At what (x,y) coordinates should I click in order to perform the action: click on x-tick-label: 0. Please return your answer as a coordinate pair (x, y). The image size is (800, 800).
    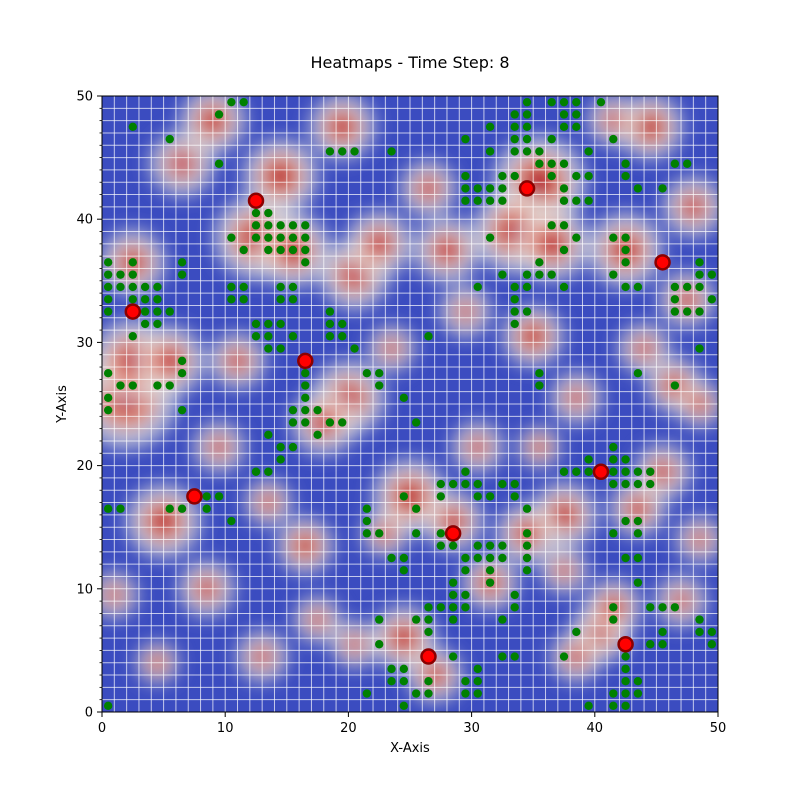
    Looking at the image, I should click on (102, 728).